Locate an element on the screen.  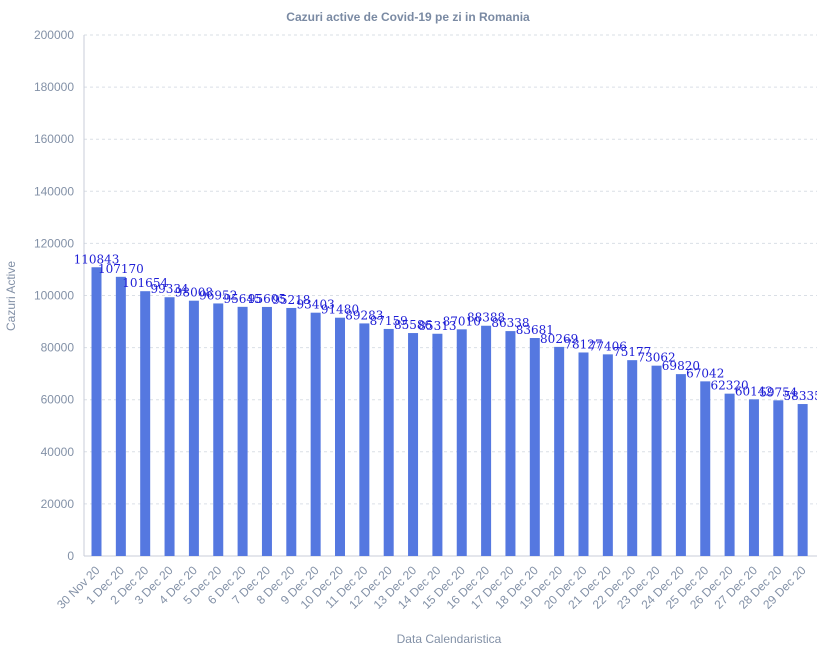
data-label: 95605 is located at coordinates (267, 299).